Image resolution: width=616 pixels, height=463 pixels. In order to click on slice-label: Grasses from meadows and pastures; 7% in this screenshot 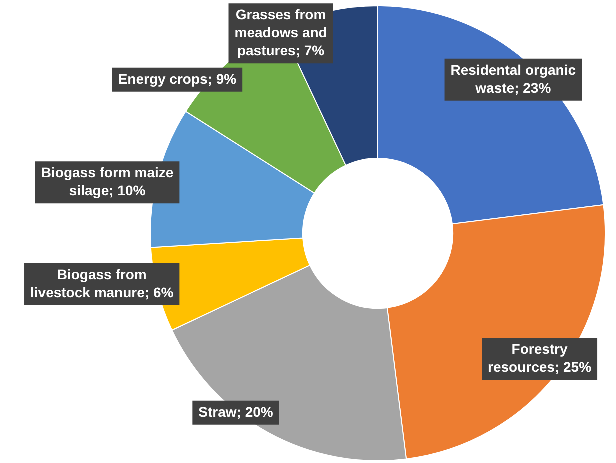, I will do `click(281, 32)`.